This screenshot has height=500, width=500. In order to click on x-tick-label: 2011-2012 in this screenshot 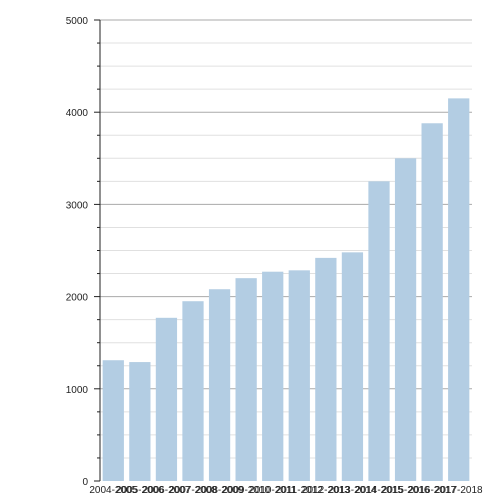, I will do `click(300, 490)`.